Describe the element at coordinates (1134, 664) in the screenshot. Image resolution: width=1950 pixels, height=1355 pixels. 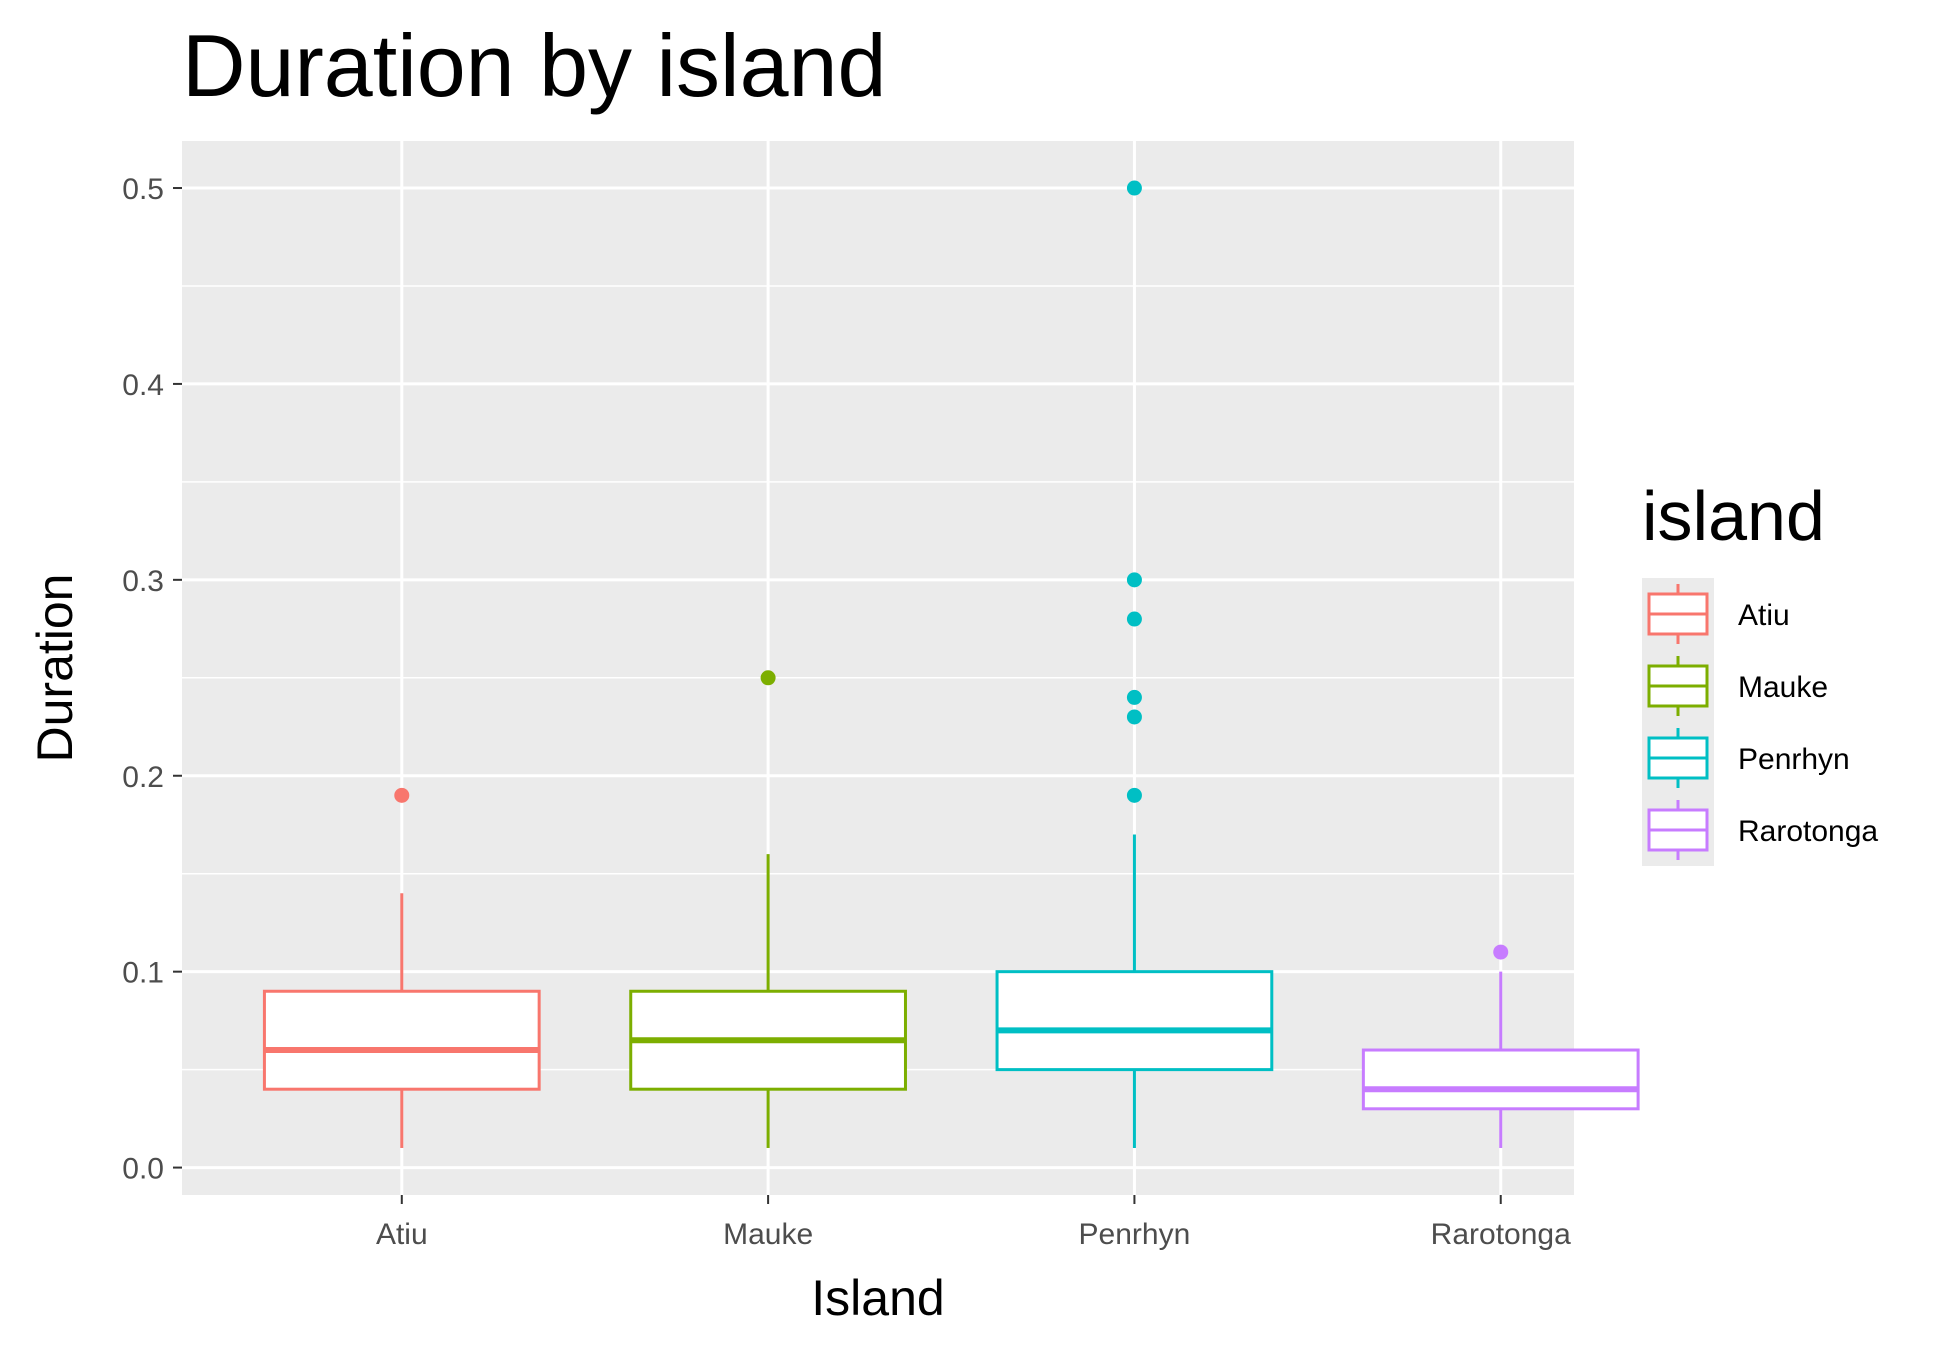
I see `boxplot-penrhyn` at that location.